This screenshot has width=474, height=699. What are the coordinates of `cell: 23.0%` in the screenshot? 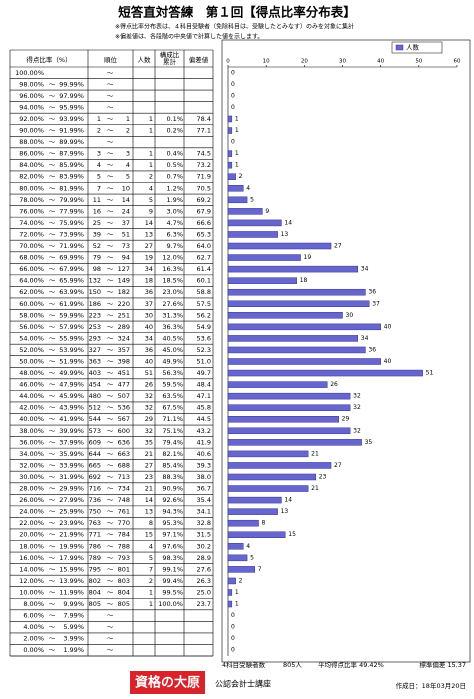 It's located at (172, 292).